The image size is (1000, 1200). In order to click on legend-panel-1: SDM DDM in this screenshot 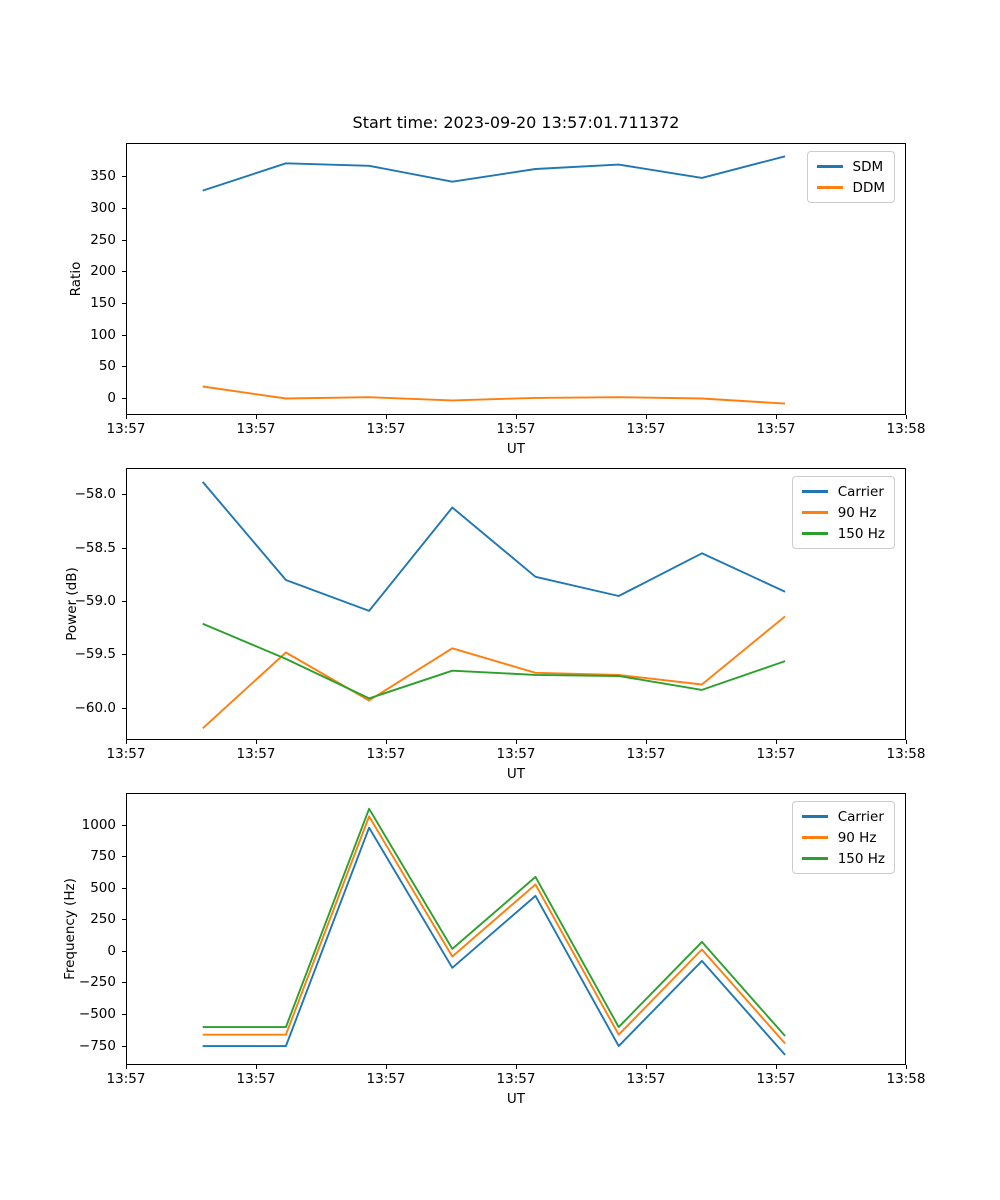, I will do `click(850, 177)`.